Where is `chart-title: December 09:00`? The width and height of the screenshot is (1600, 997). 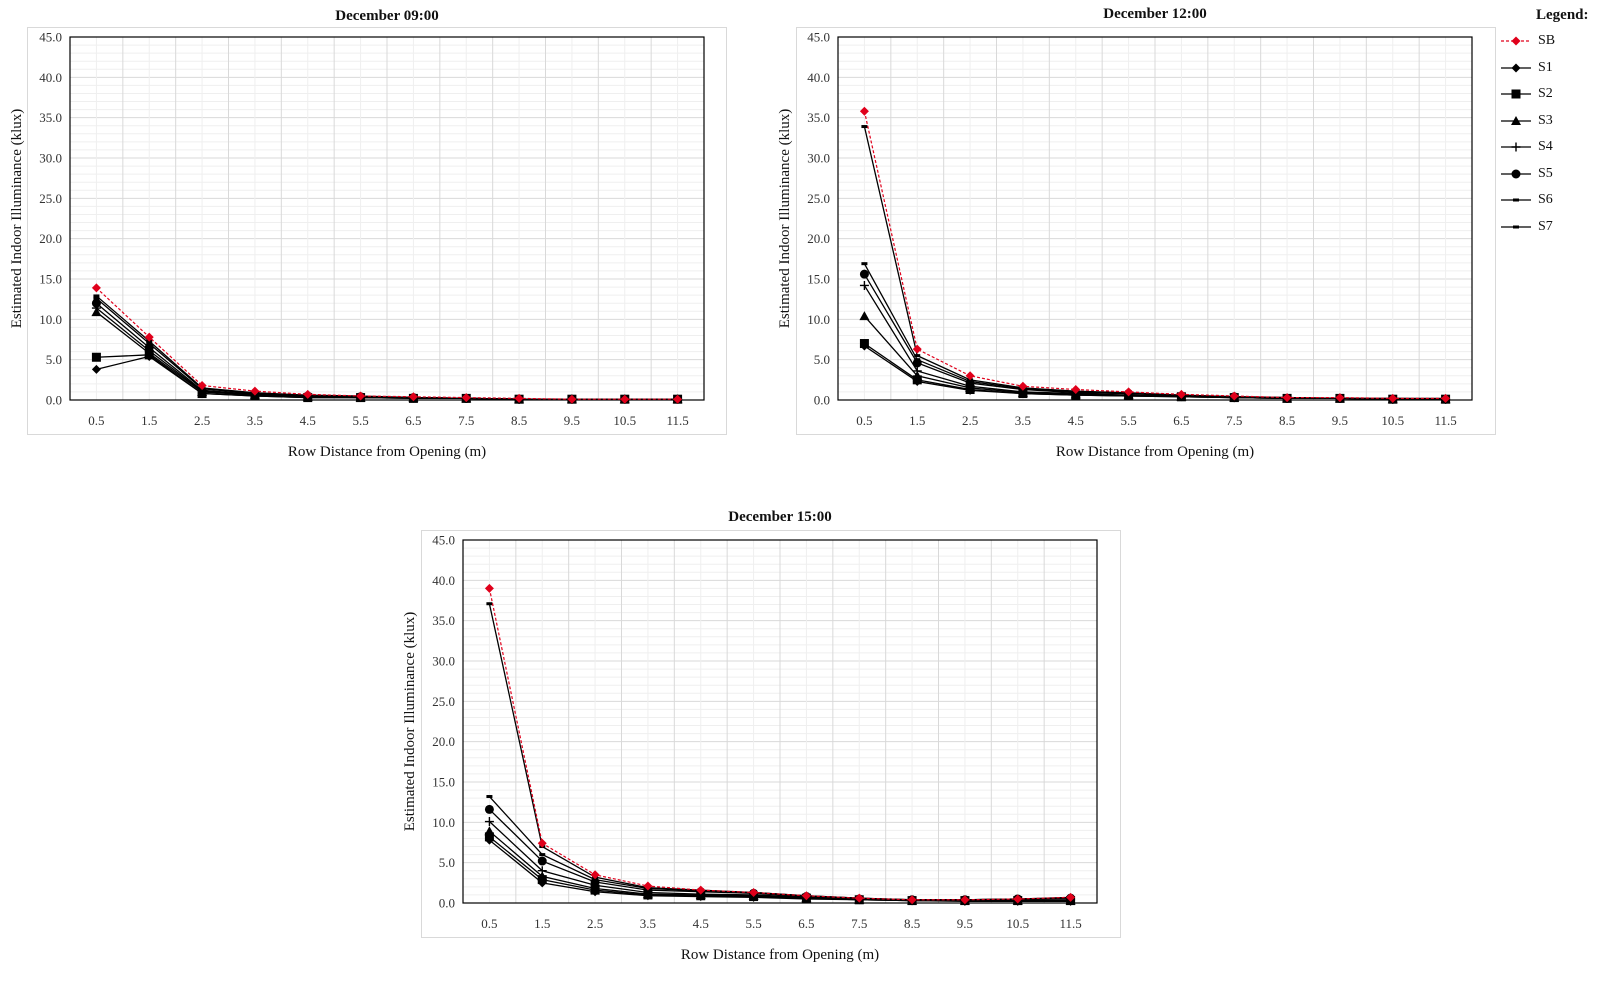 chart-title: December 09:00 is located at coordinates (387, 16).